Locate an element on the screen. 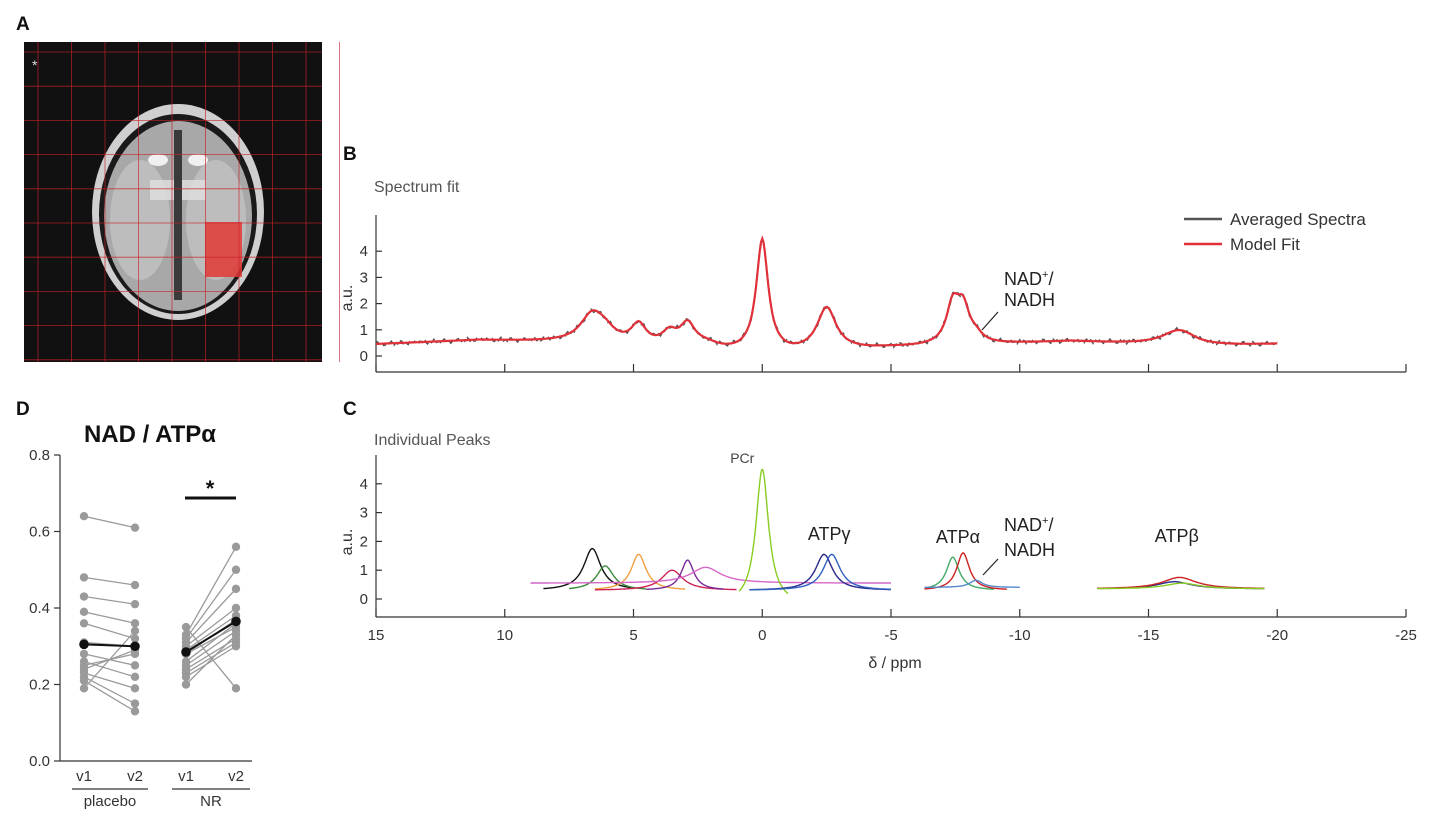 The height and width of the screenshot is (825, 1446). panel-c-x-tick-label: -25 is located at coordinates (1406, 635).